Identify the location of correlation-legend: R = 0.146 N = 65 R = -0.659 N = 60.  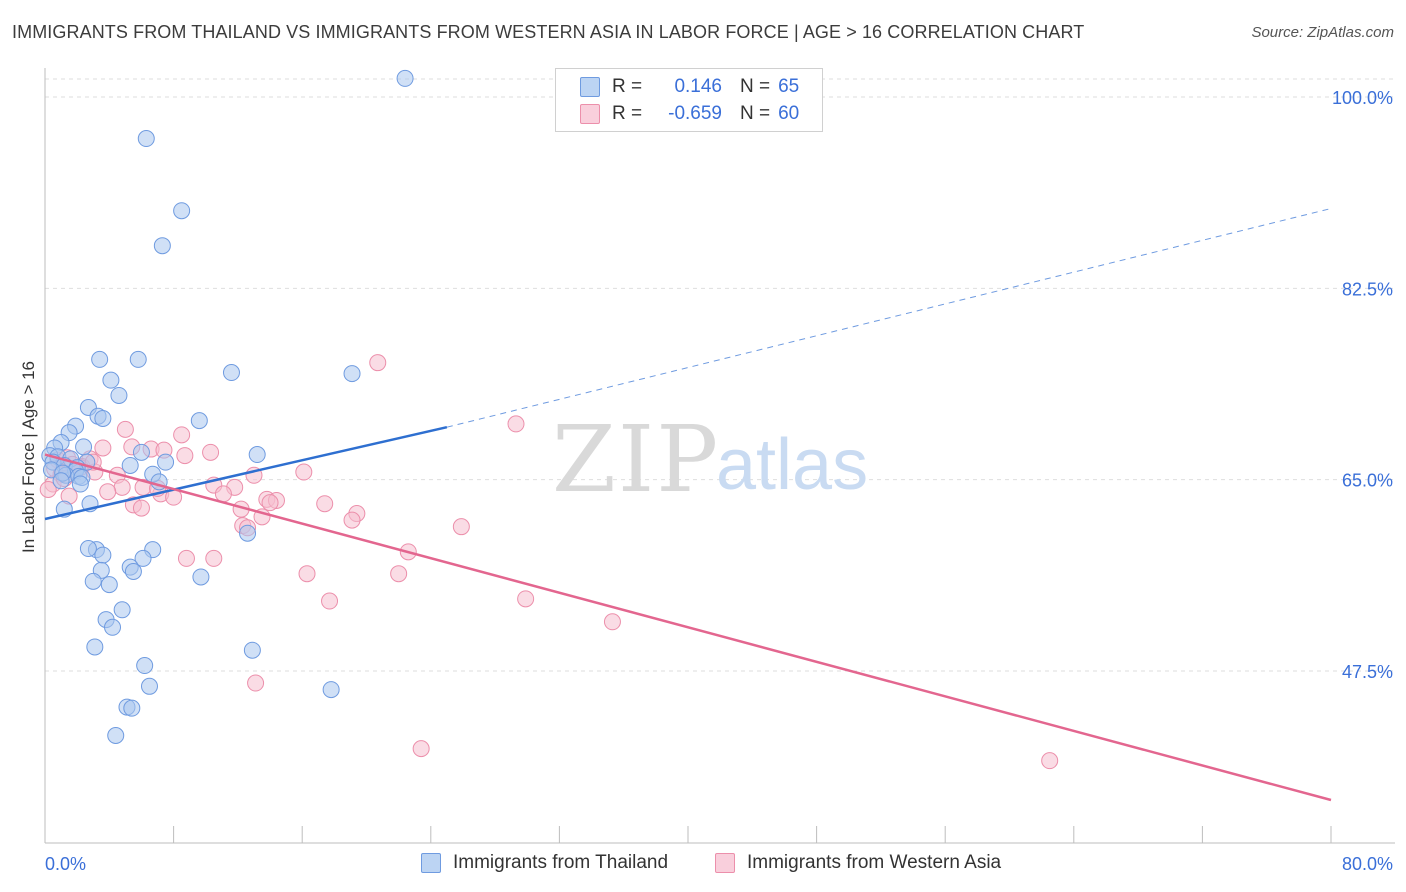
(689, 100).